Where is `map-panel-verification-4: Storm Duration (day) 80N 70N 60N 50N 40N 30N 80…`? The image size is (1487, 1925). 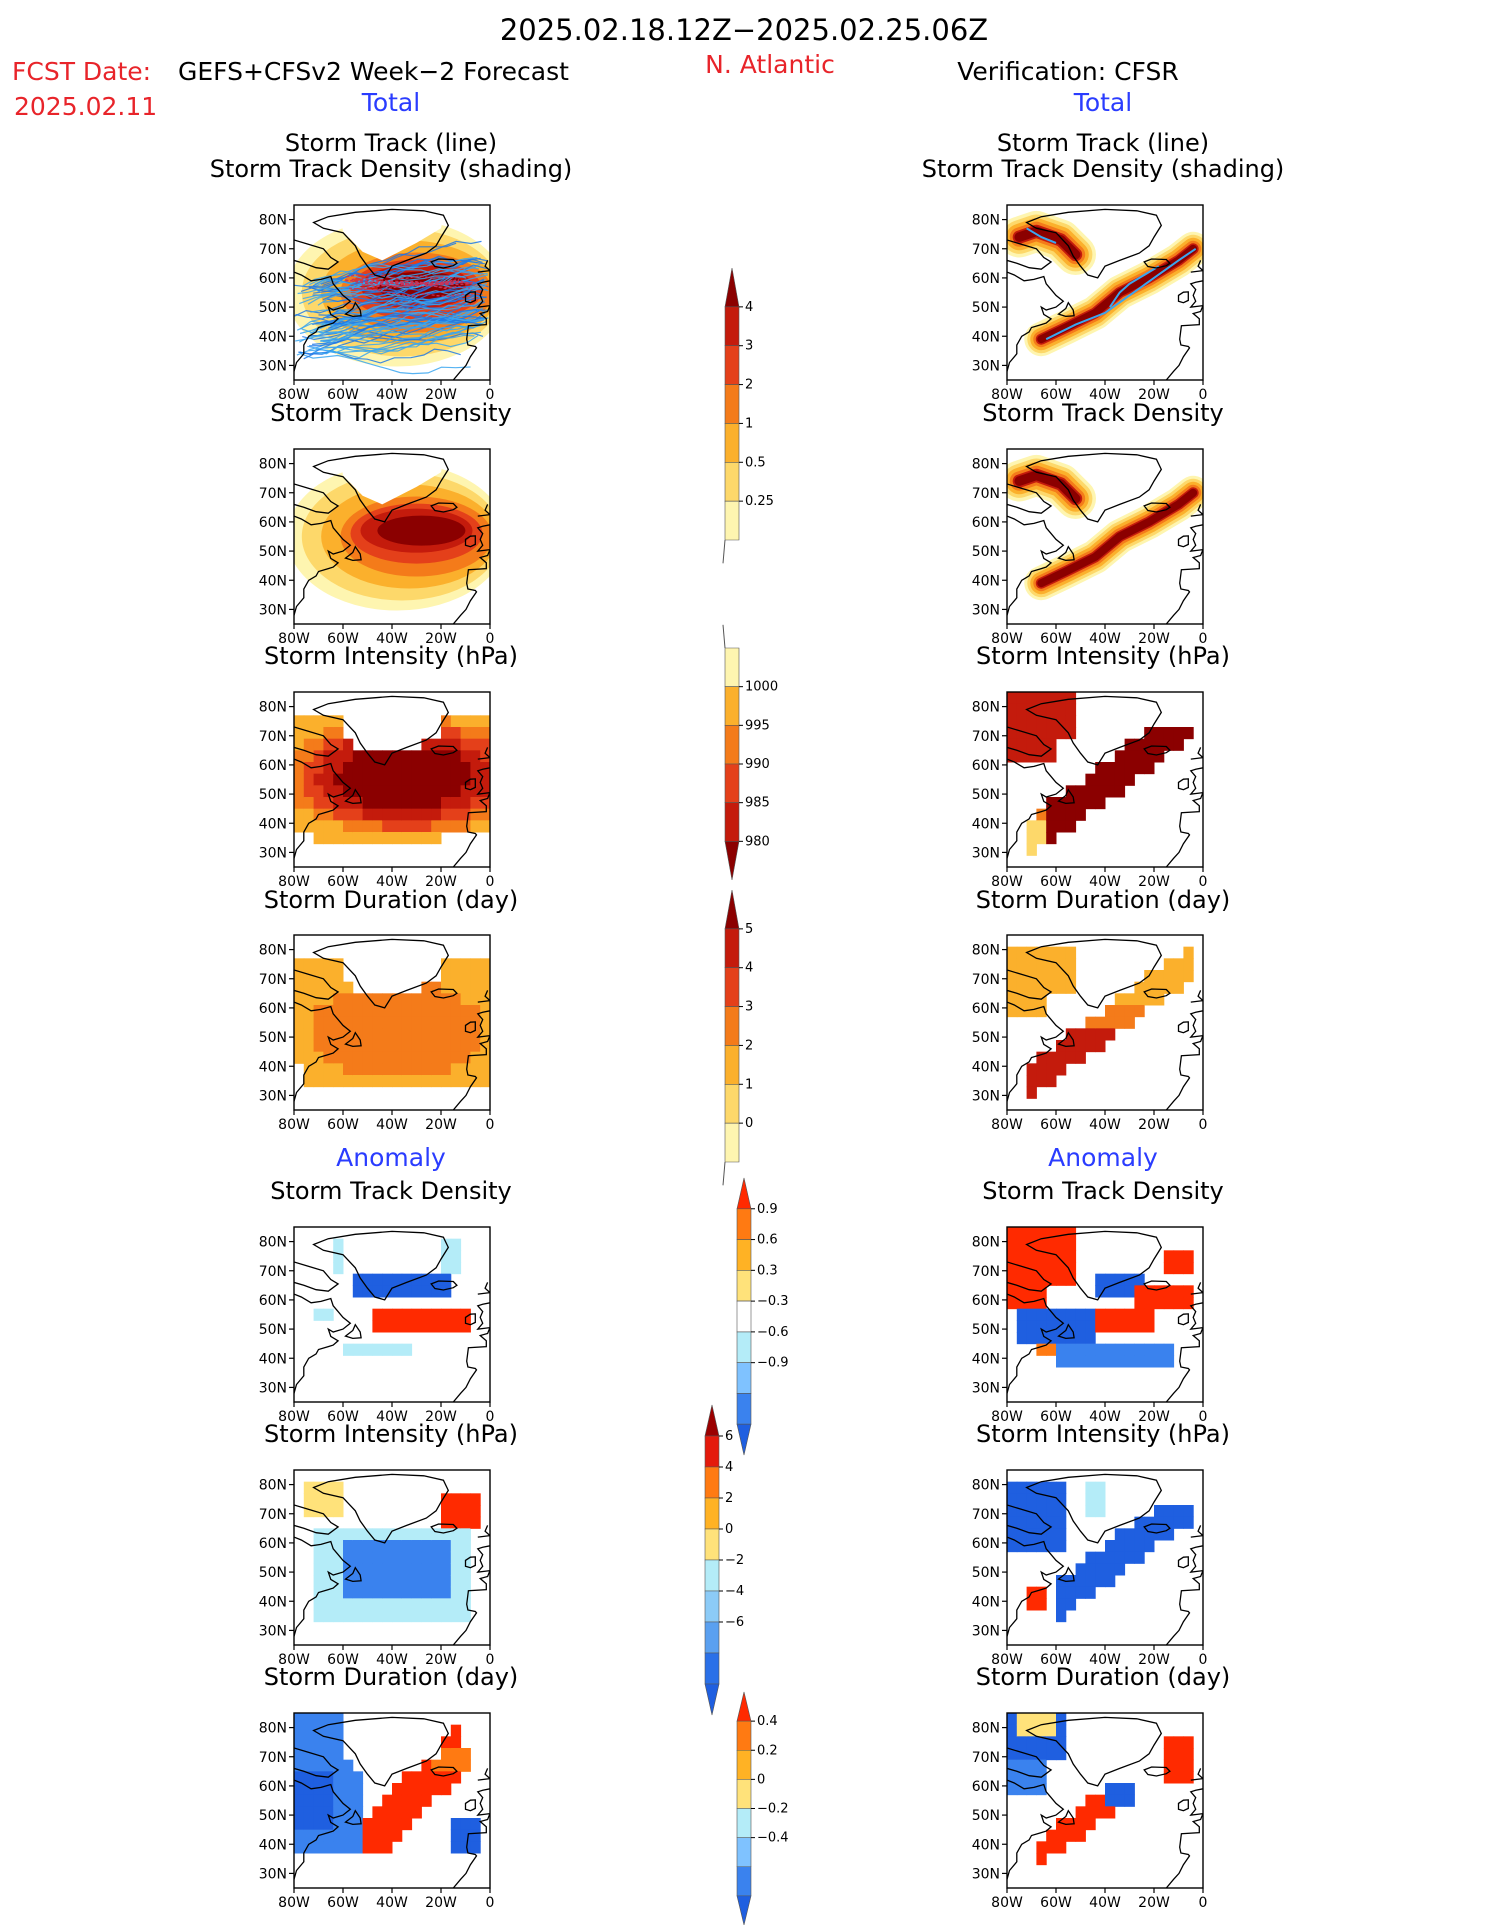
map-panel-verification-4: Storm Duration (day) 80N 70N 60N 50N 40N 30N 80… is located at coordinates (1101, 1009).